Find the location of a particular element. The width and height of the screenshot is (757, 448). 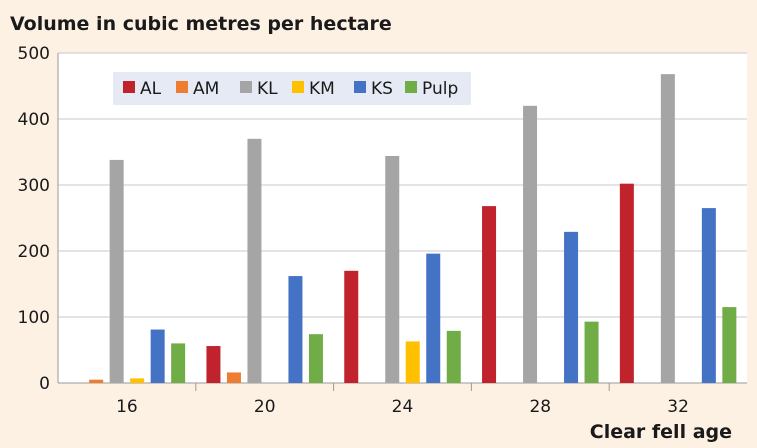

legend: AL AM KL KM KS Pulp is located at coordinates (292, 88).